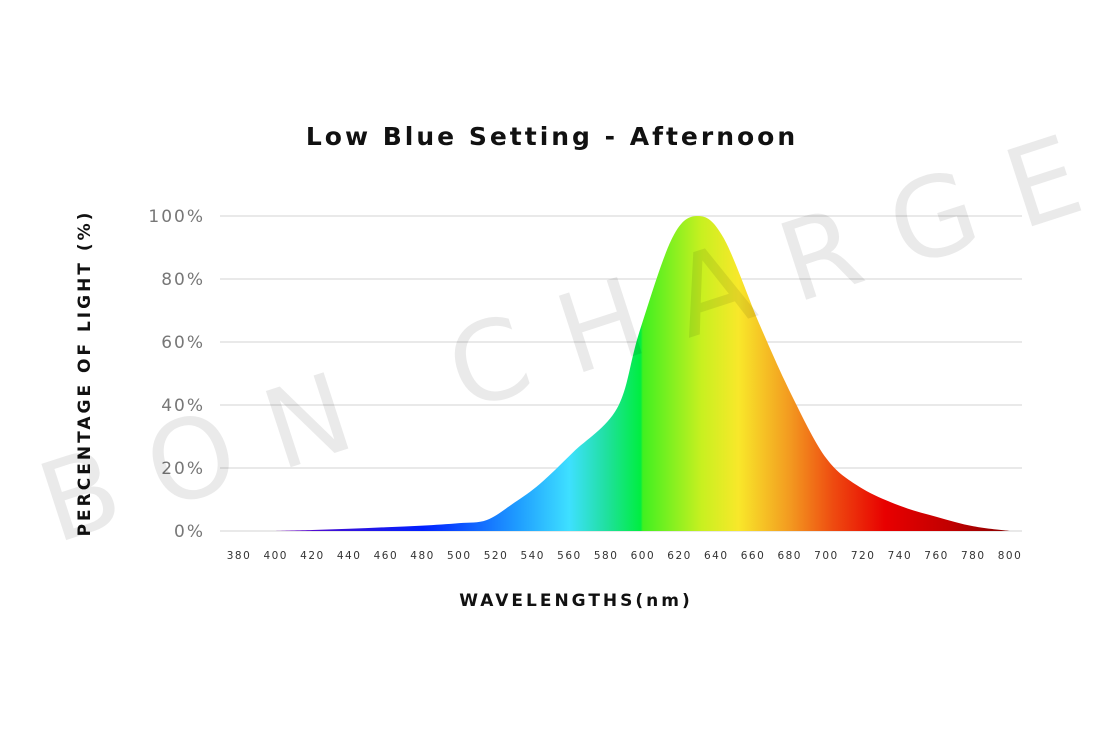 Image resolution: width=1100 pixels, height=734 pixels. Describe the element at coordinates (312, 556) in the screenshot. I see `x-tick-label: 420` at that location.